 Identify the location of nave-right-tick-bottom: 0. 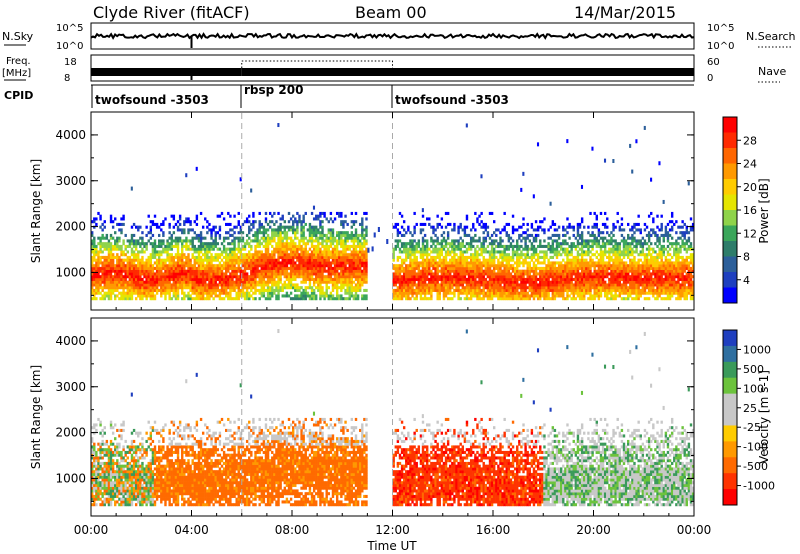
(710, 78).